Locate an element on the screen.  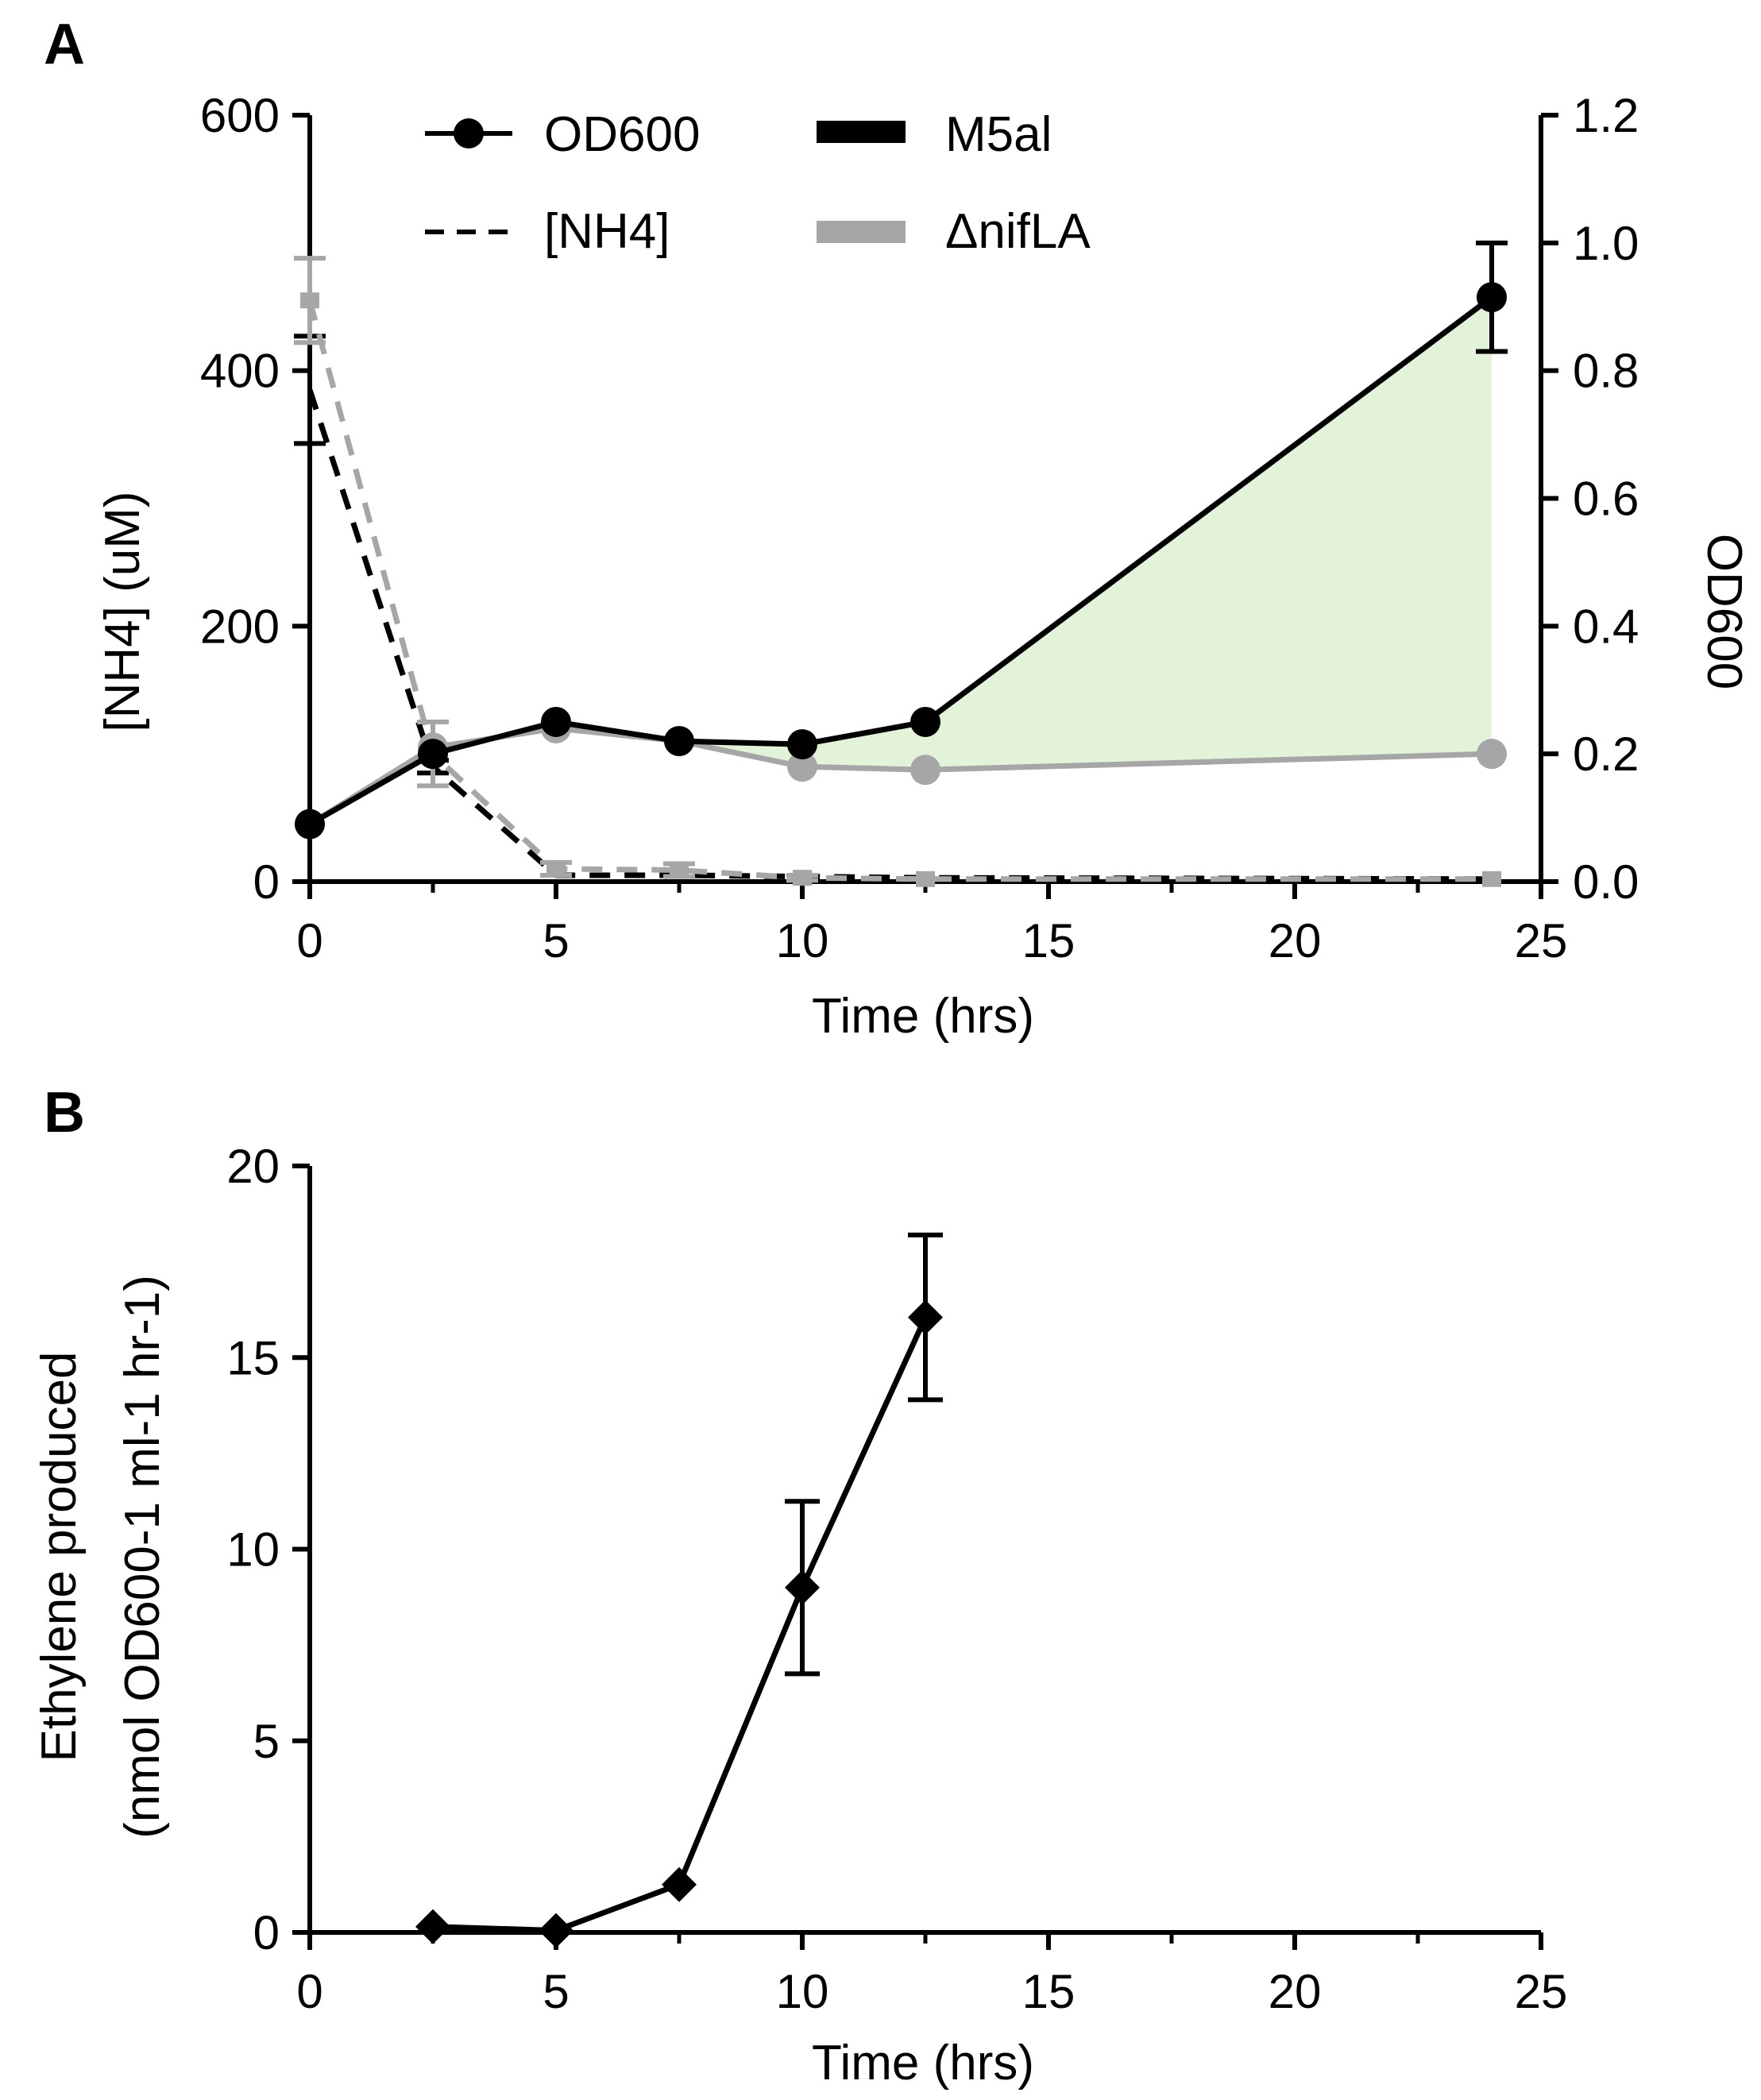
y-axis-title-line1: Ethylene produced is located at coordinates (59, 1556).